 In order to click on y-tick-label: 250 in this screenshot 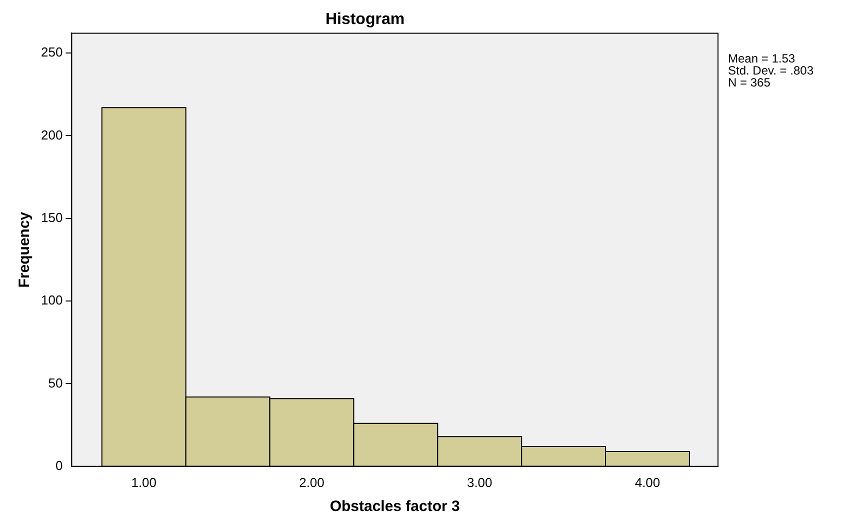, I will do `click(51, 52)`.